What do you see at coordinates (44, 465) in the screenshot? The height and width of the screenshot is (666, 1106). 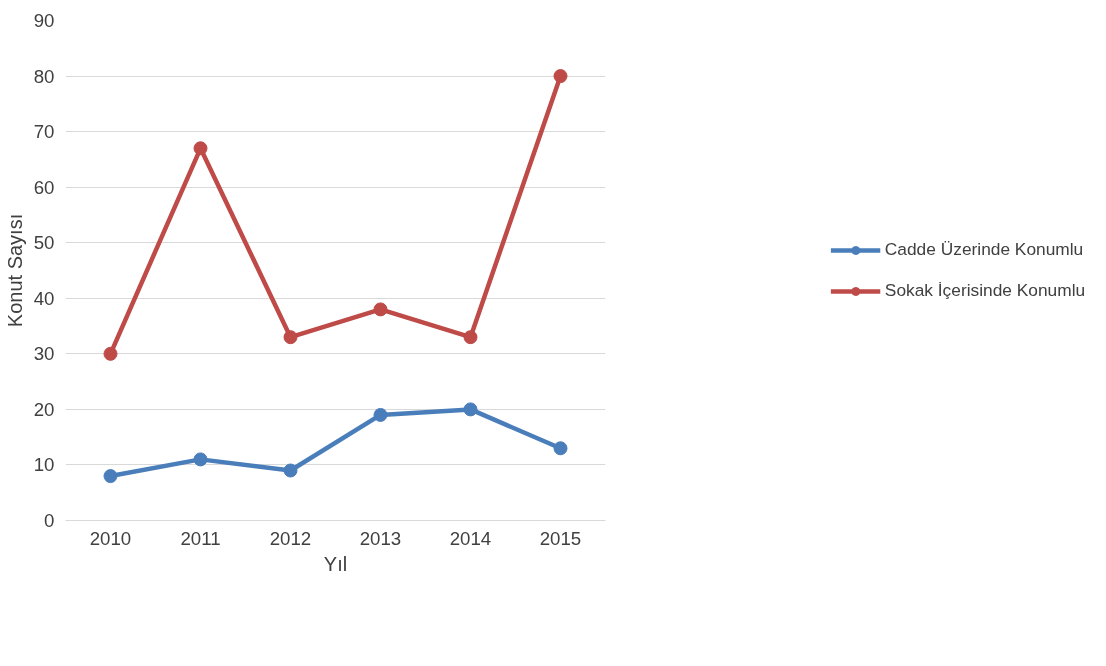 I see `y-tick-label: 10` at bounding box center [44, 465].